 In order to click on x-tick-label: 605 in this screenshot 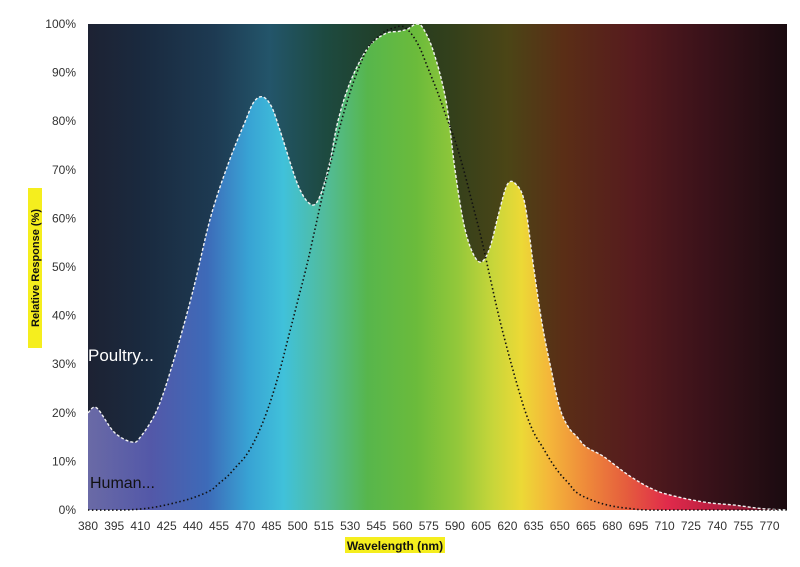, I will do `click(481, 526)`.